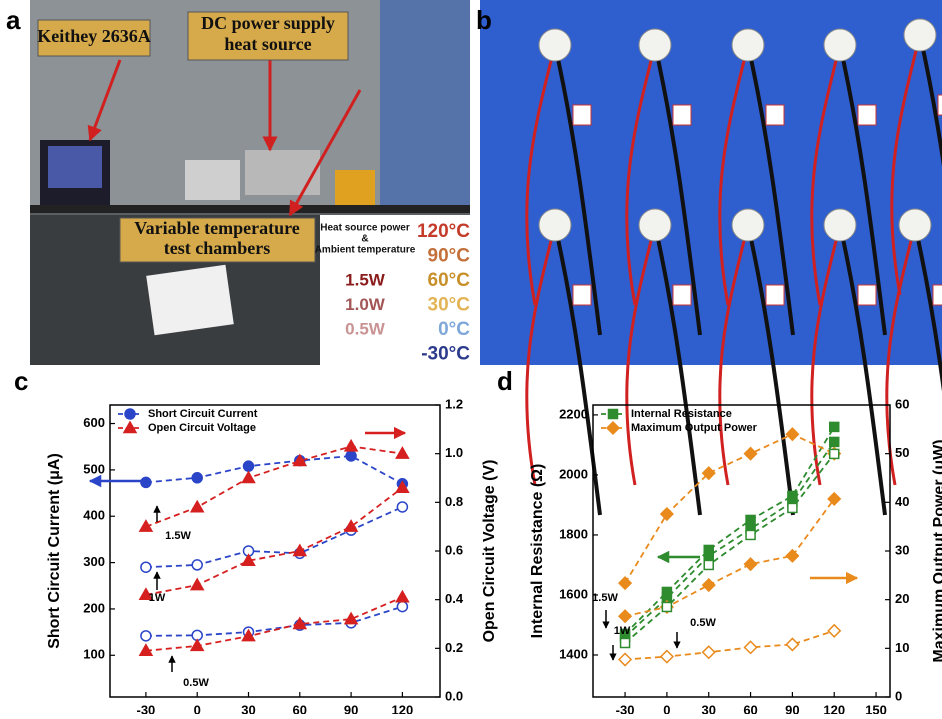  Describe the element at coordinates (902, 452) in the screenshot. I see `y2-tick-label: 50` at that location.